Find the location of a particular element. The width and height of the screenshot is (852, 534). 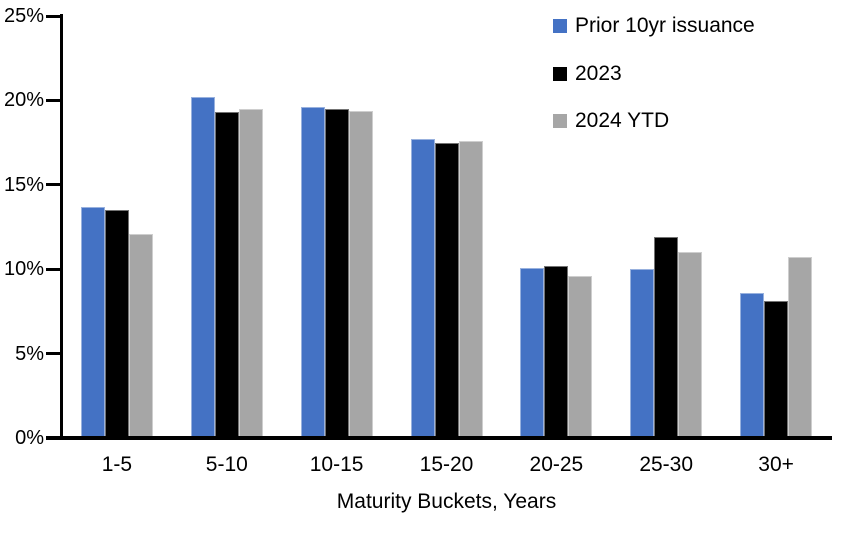

legend: Prior 10yr issuance 2023 2024 YTD is located at coordinates (693, 79).